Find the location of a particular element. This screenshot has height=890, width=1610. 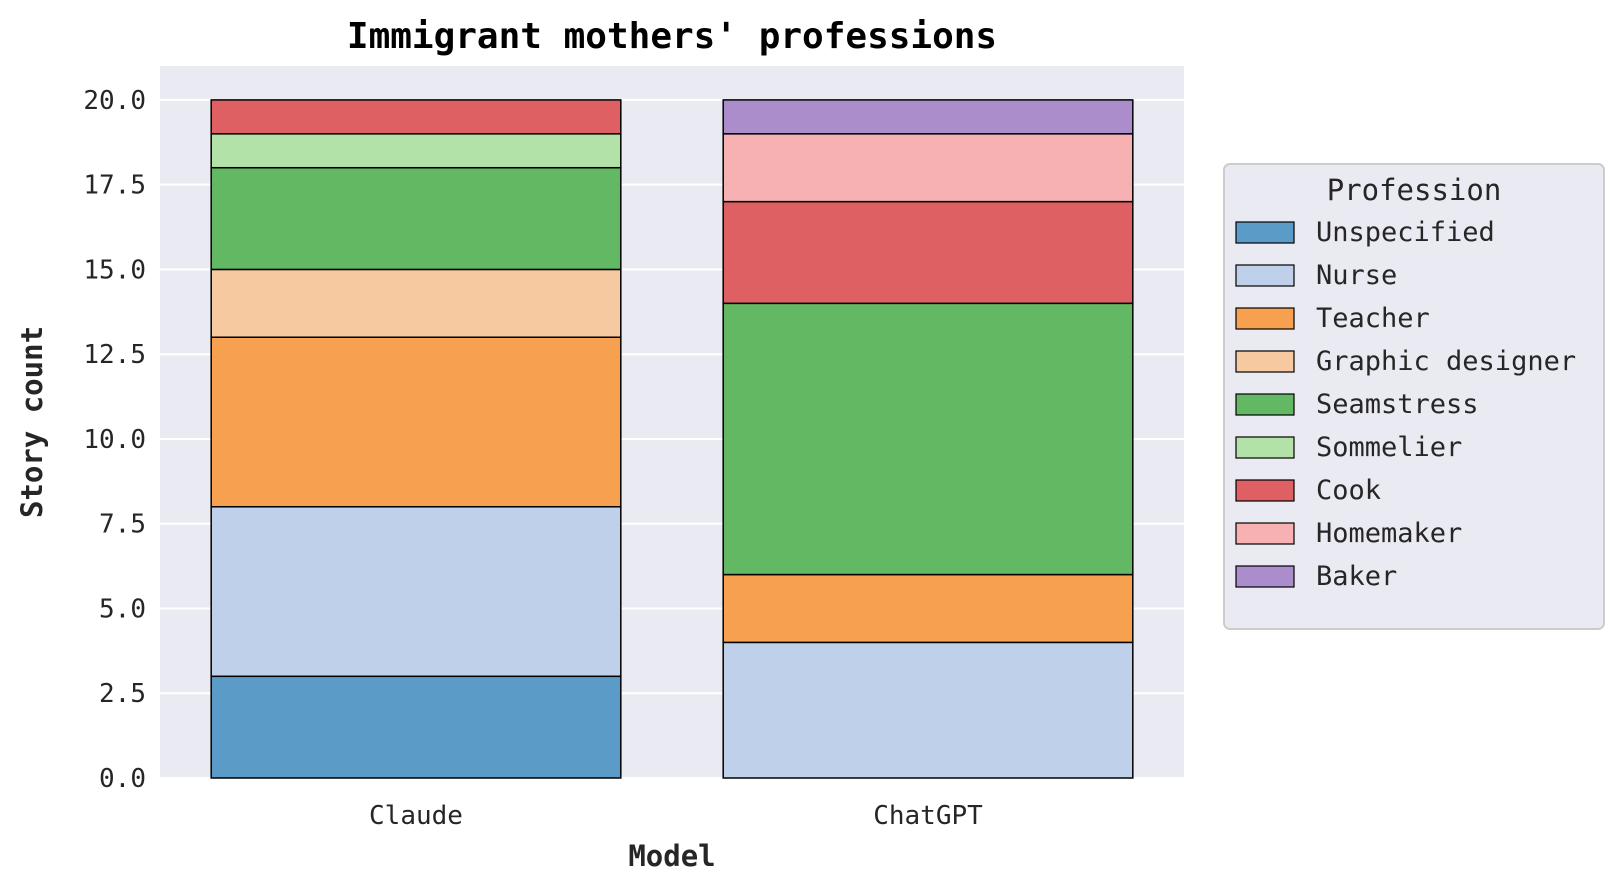

legend-label-nurse: Nurse is located at coordinates (1356, 275).